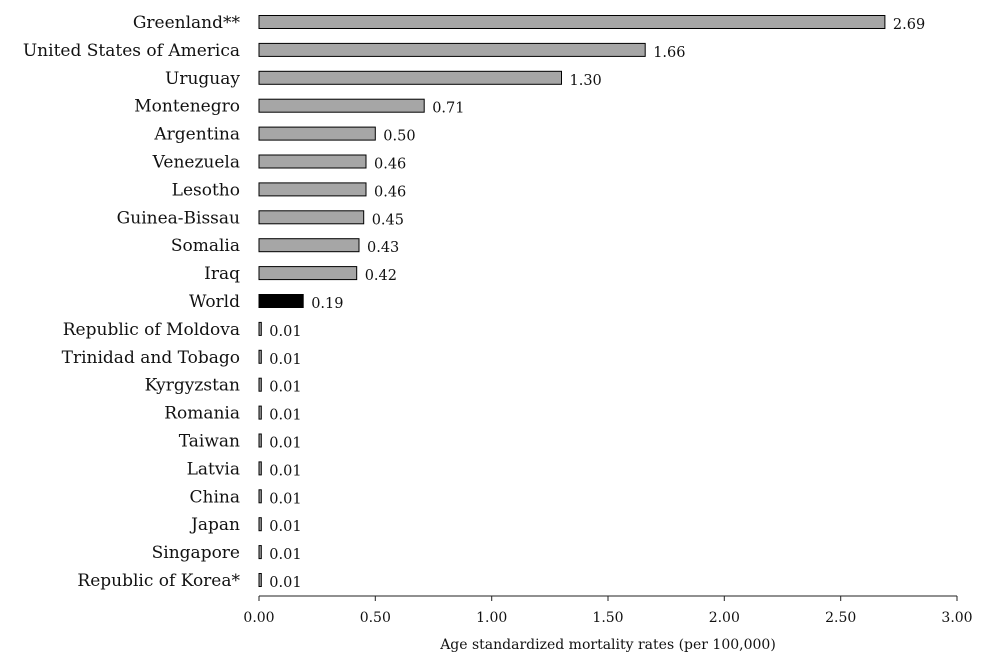 The image size is (985, 655). What do you see at coordinates (381, 276) in the screenshot?
I see `value-label: 0.42` at bounding box center [381, 276].